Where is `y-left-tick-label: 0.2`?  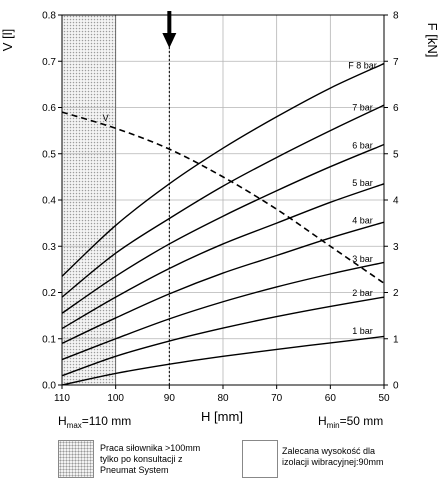 y-left-tick-label: 0.2 is located at coordinates (49, 293).